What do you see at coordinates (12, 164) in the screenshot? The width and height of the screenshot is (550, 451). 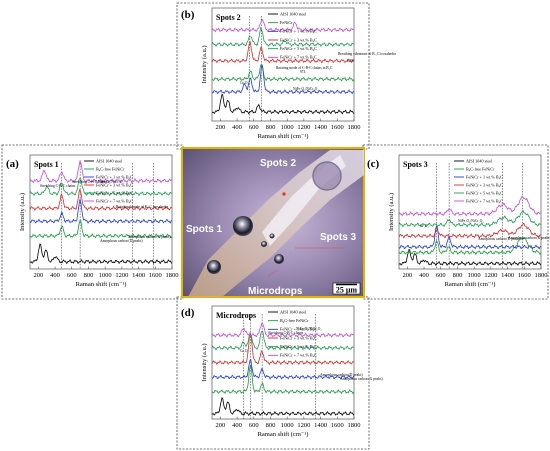 I see `panel-letter: (a)` at bounding box center [12, 164].